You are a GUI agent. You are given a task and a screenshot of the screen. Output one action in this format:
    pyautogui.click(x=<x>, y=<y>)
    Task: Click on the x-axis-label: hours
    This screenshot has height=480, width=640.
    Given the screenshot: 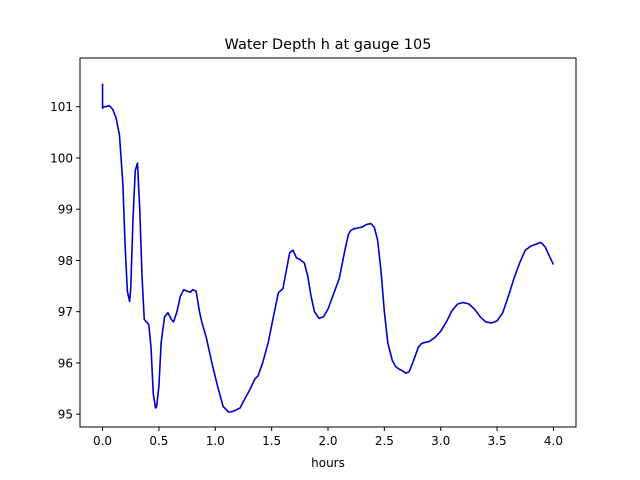 What is the action you would take?
    pyautogui.click(x=328, y=463)
    